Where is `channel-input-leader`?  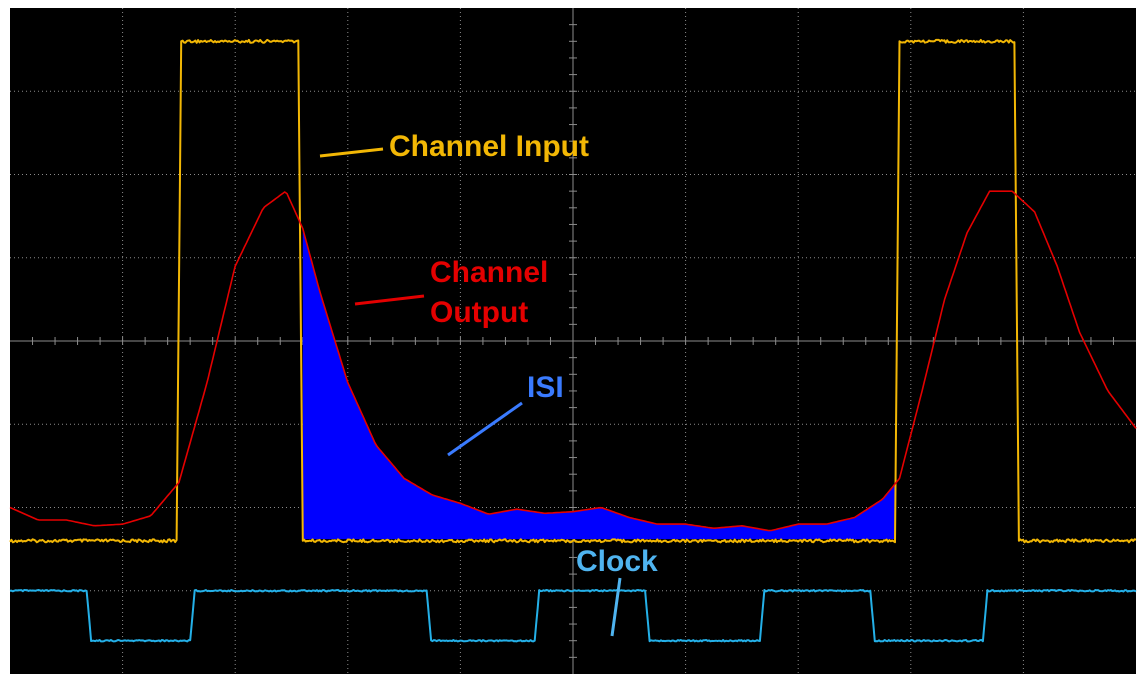
channel-input-leader is located at coordinates (351, 152).